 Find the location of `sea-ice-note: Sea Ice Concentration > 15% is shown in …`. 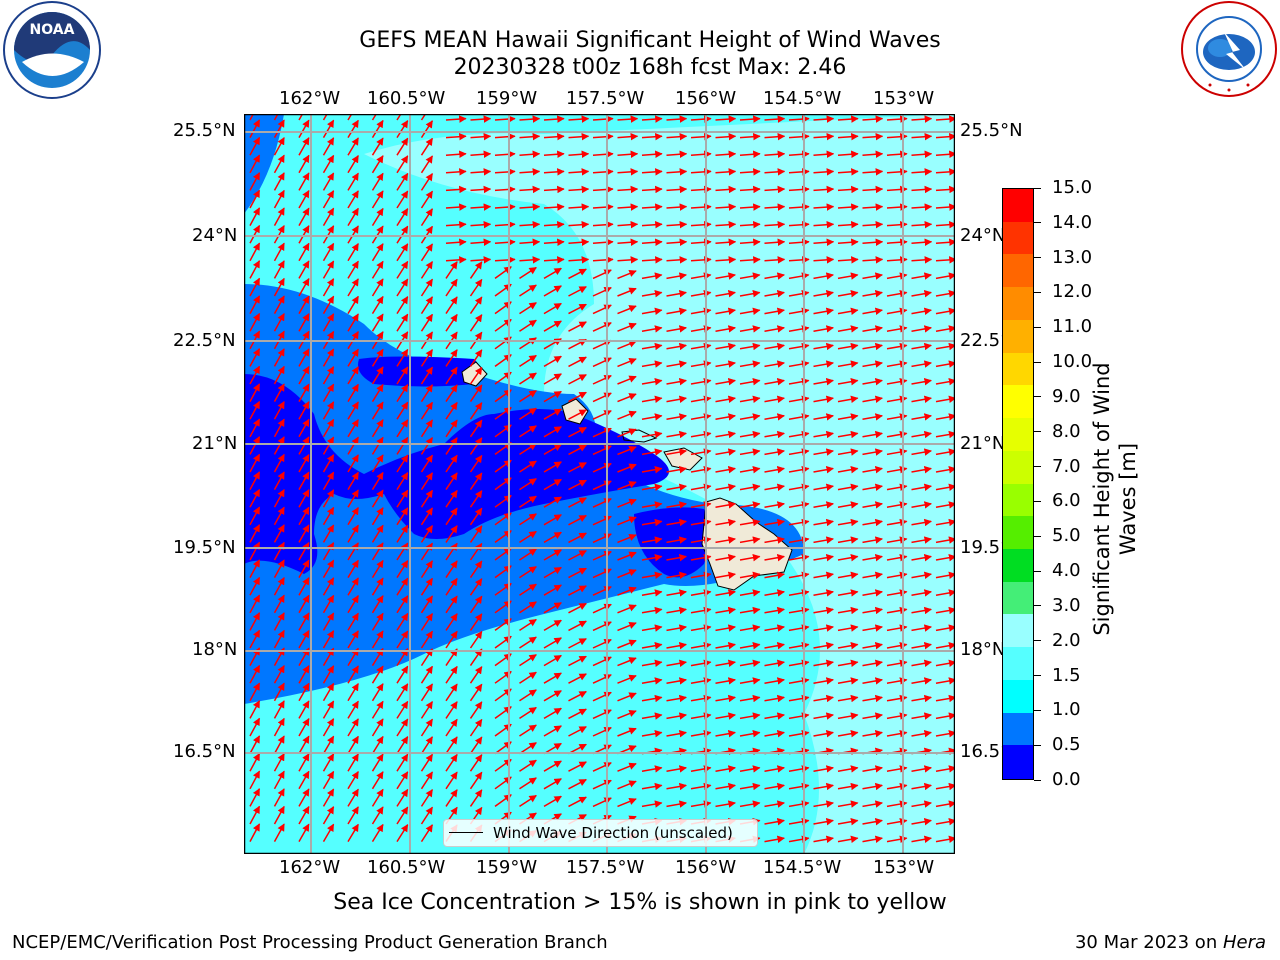

sea-ice-note: Sea Ice Concentration > 15% is shown in … is located at coordinates (640, 902).